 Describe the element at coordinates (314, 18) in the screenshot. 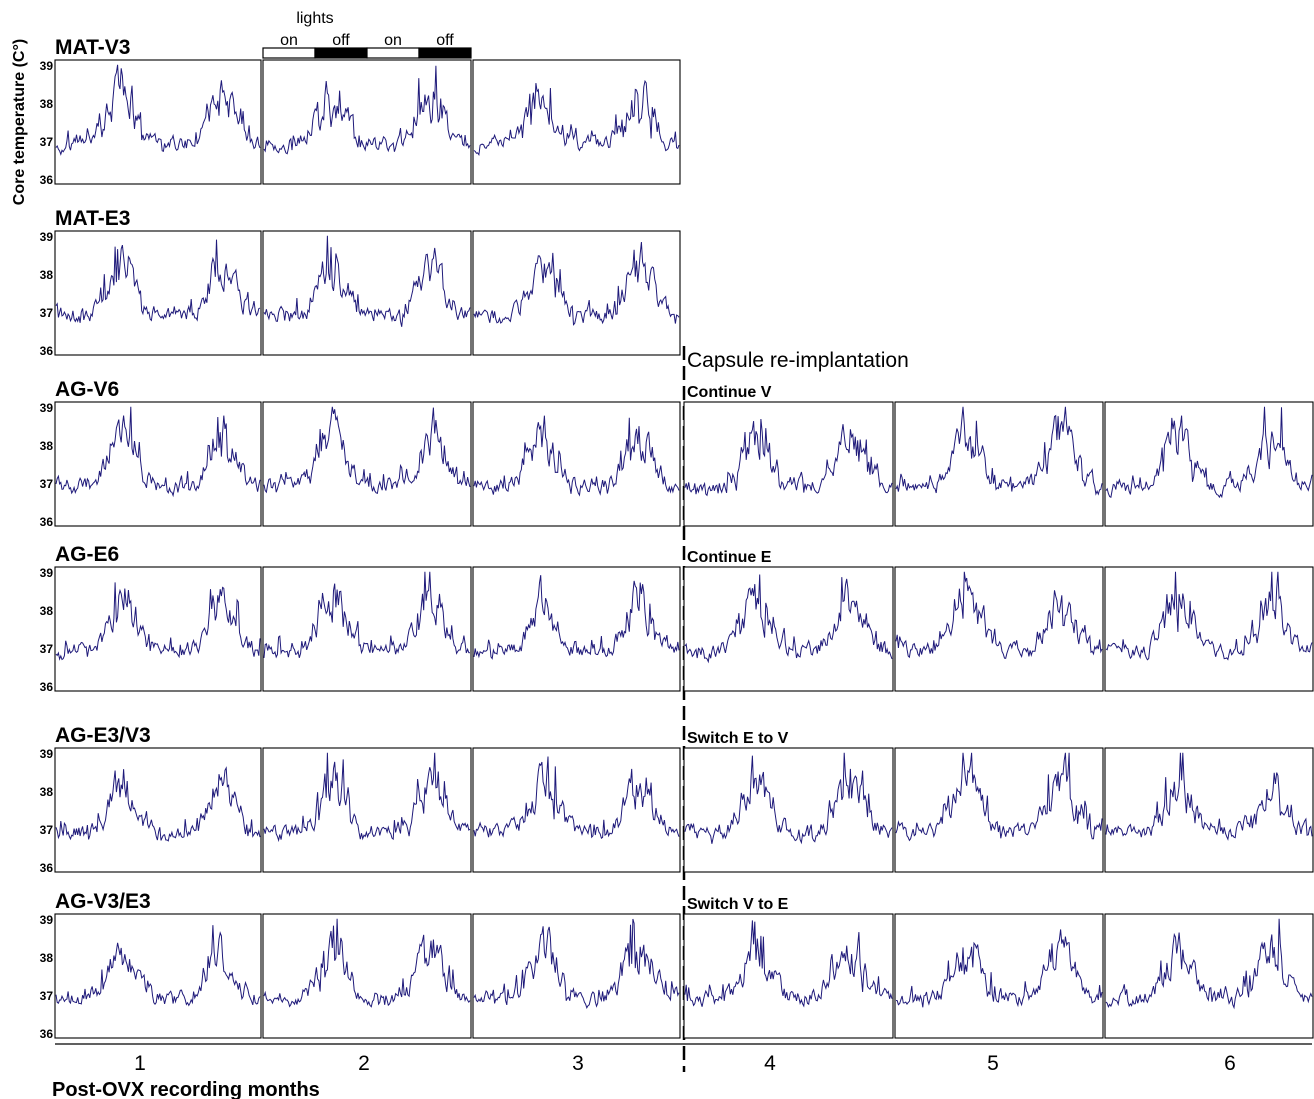

I see `lights-title: lights` at that location.